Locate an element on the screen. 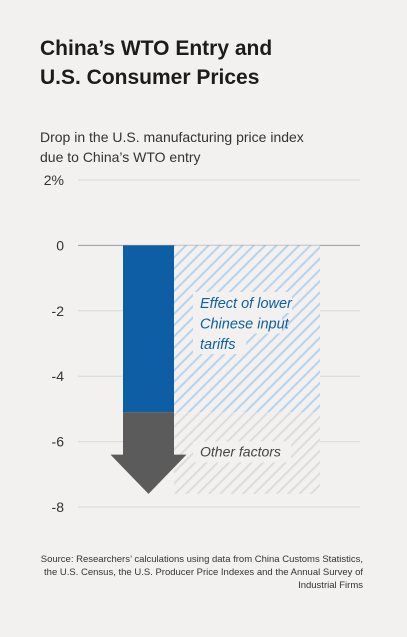 The height and width of the screenshot is (637, 407). tariff-effect-label: Chinese input is located at coordinates (245, 324).